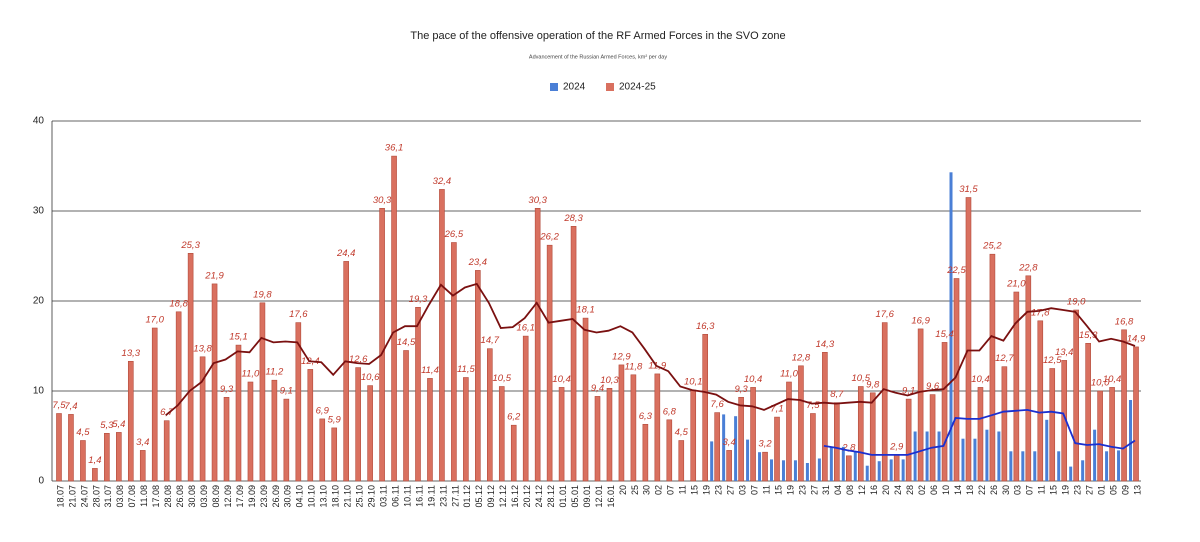 The height and width of the screenshot is (542, 1200). Describe the element at coordinates (707, 490) in the screenshot. I see `x-tick-label: 19` at that location.